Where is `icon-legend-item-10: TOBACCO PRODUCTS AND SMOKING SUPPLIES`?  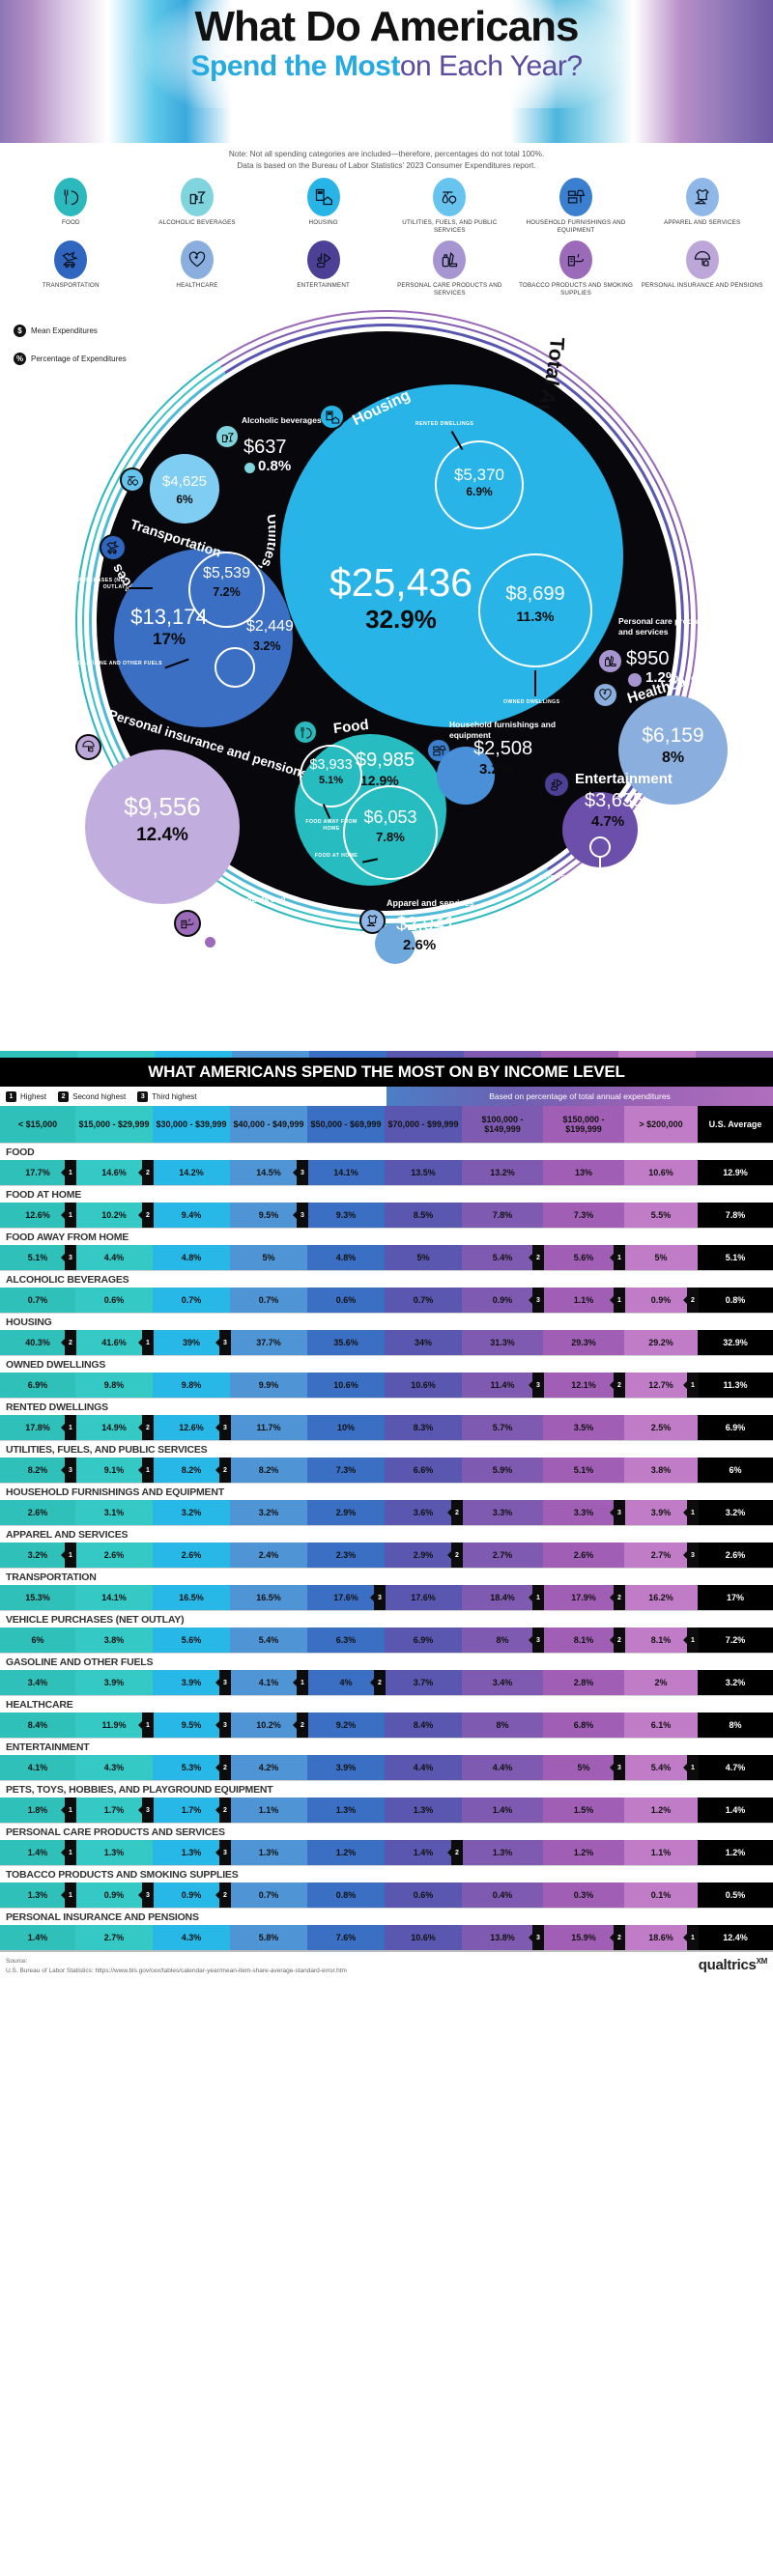 icon-legend-item-10: TOBACCO PRODUCTS AND SMOKING SUPPLIES is located at coordinates (577, 268).